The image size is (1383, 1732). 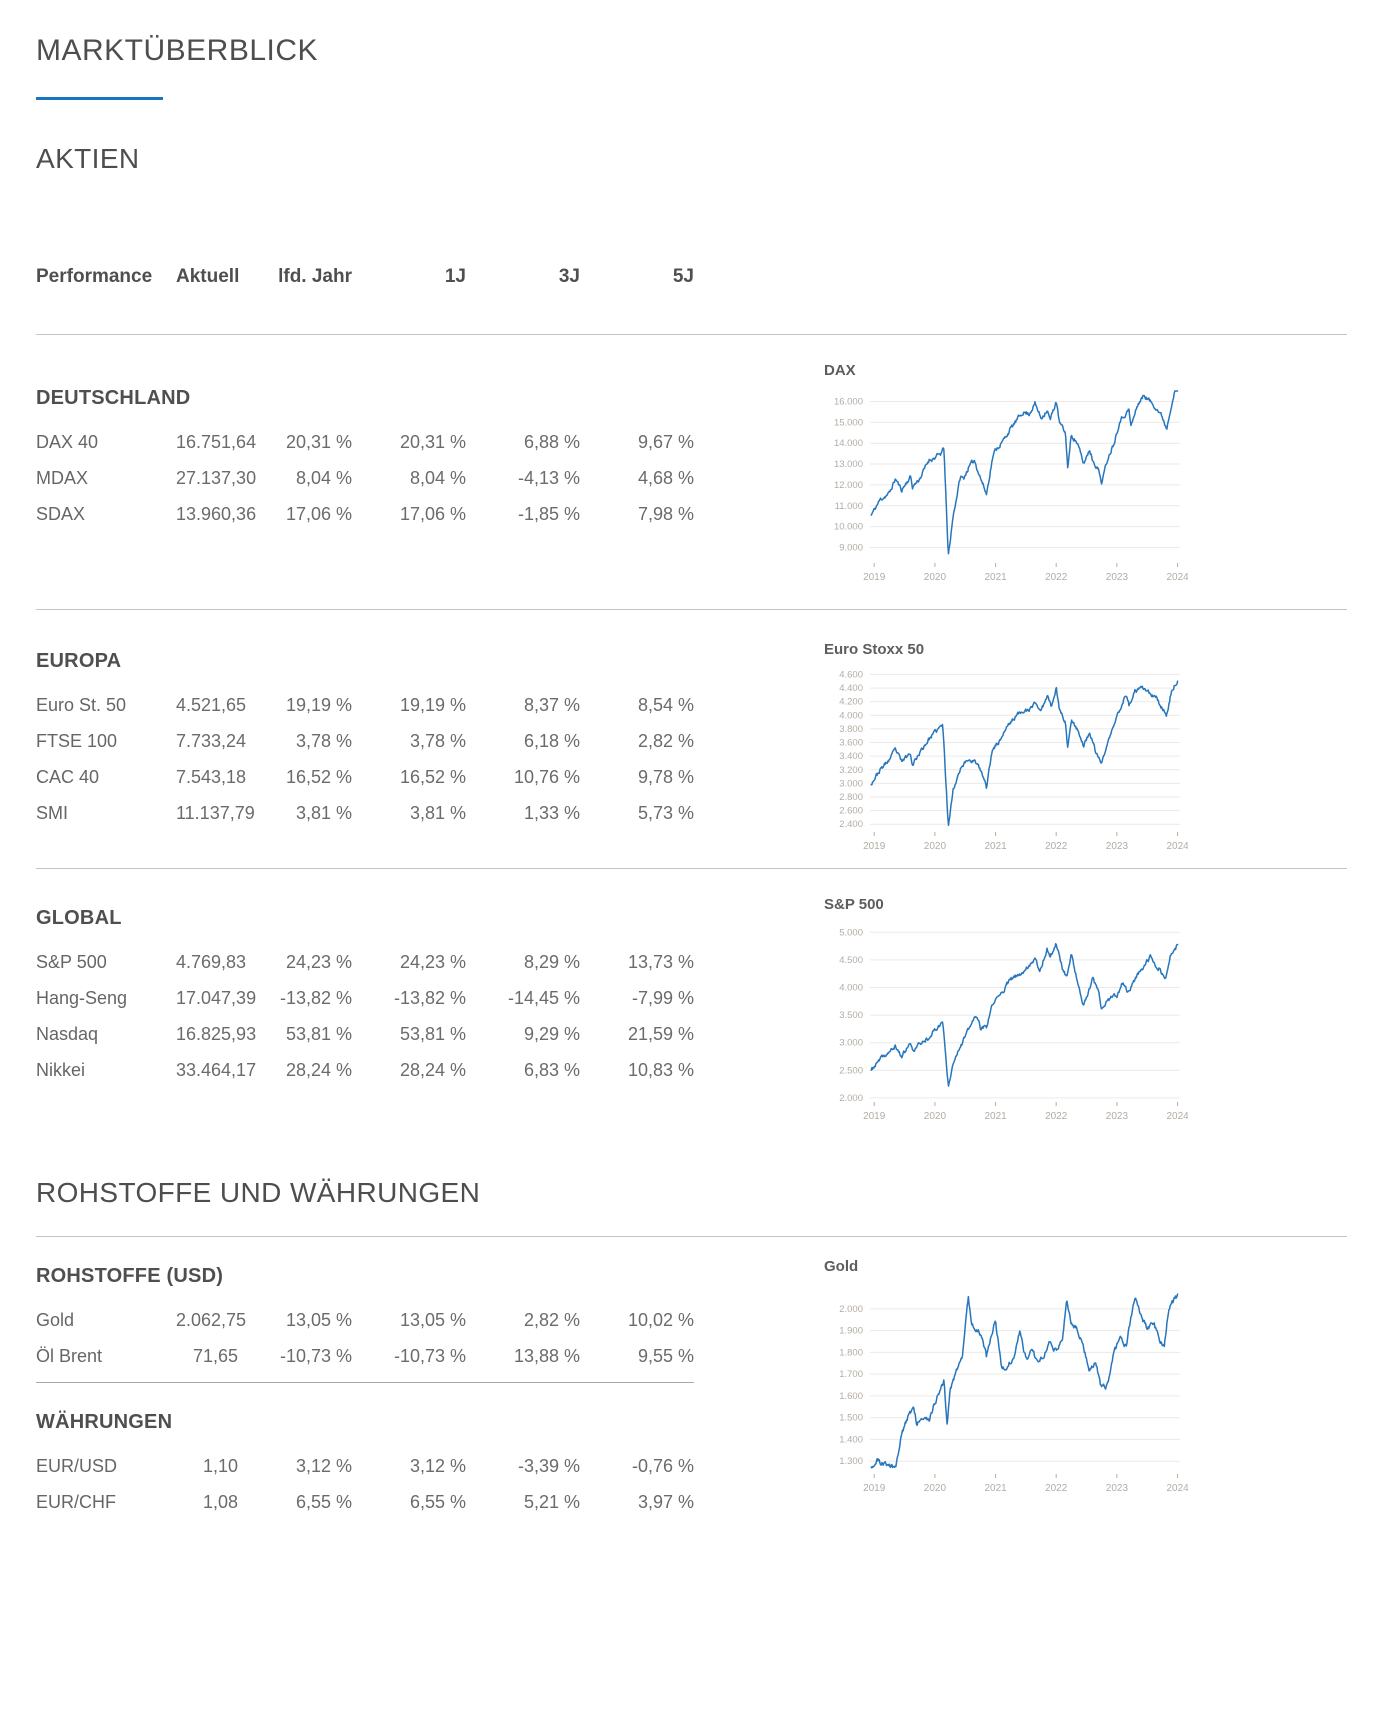 I want to click on row-value: 6,88 %, so click(x=551, y=442).